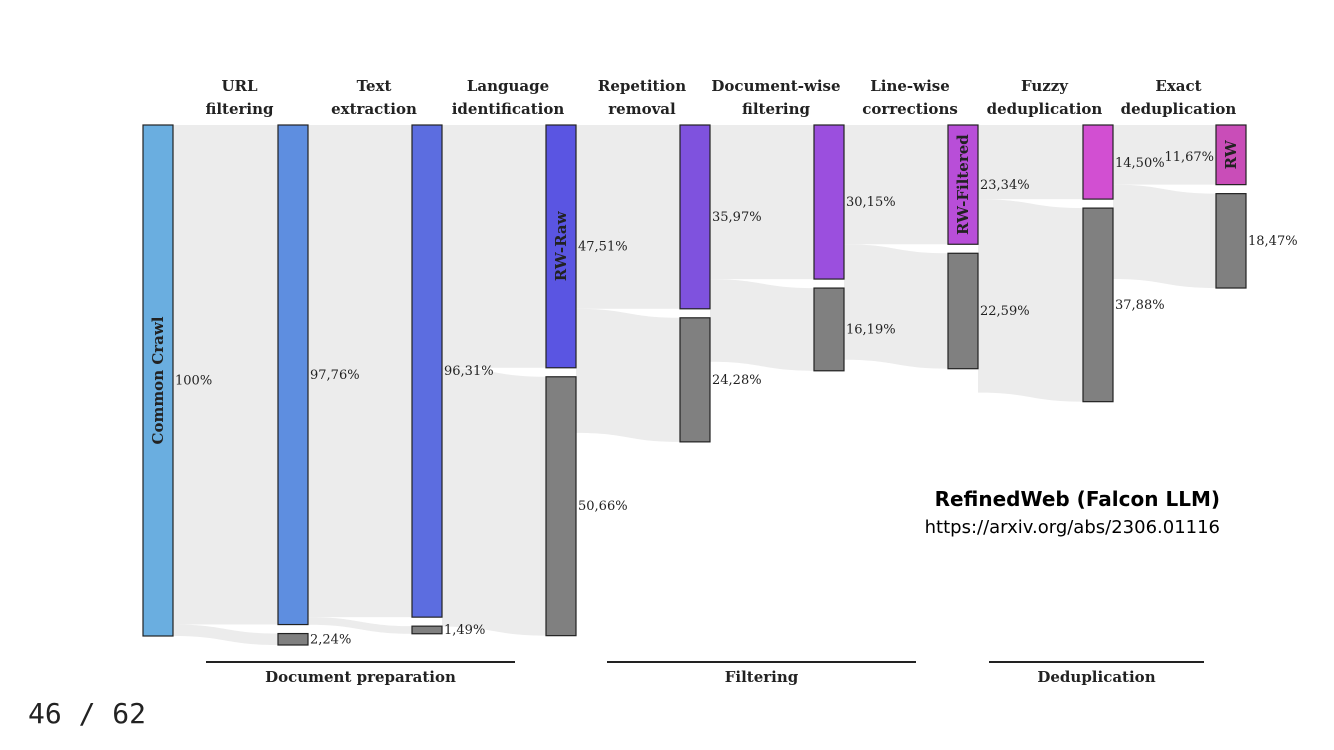  Describe the element at coordinates (776, 109) in the screenshot. I see `stage-sublabel-4: filtering` at that location.